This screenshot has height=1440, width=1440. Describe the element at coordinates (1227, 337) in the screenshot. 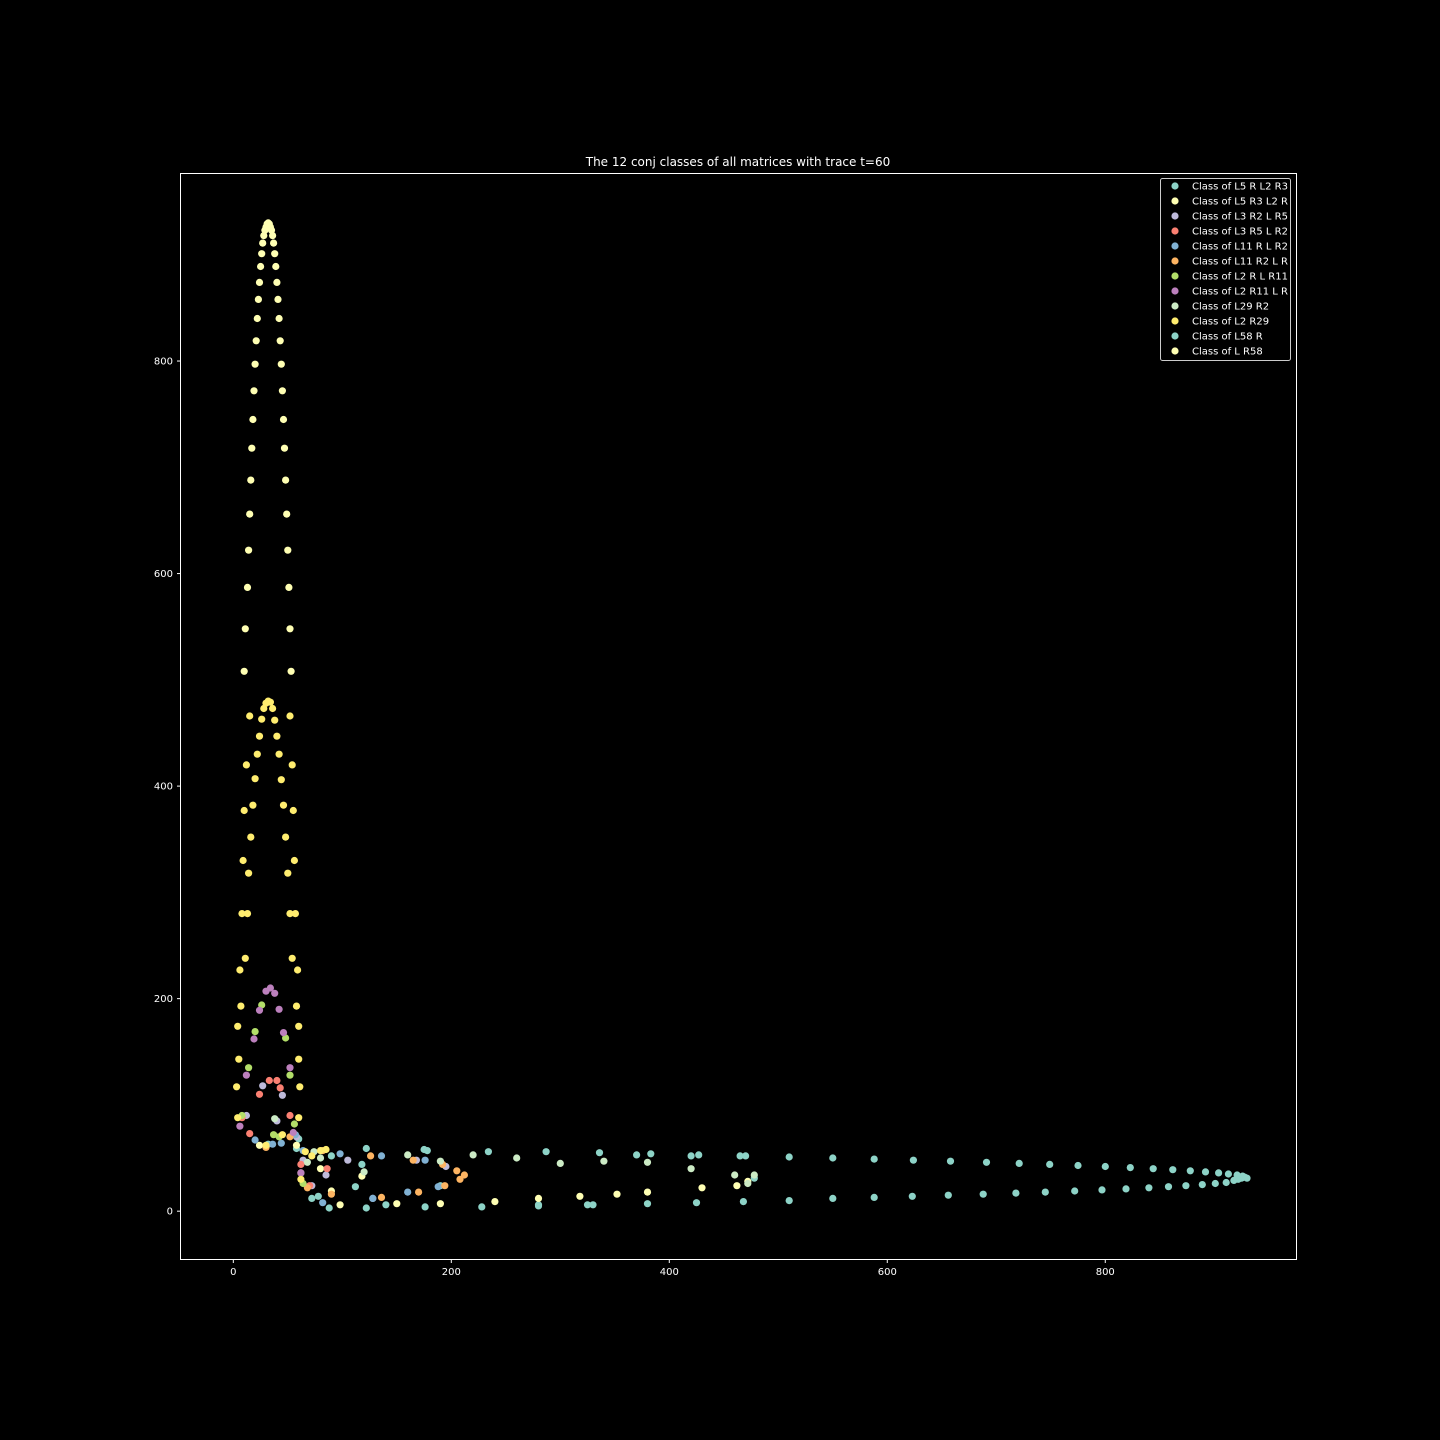

I see `legend-label: Class of L58 R` at that location.